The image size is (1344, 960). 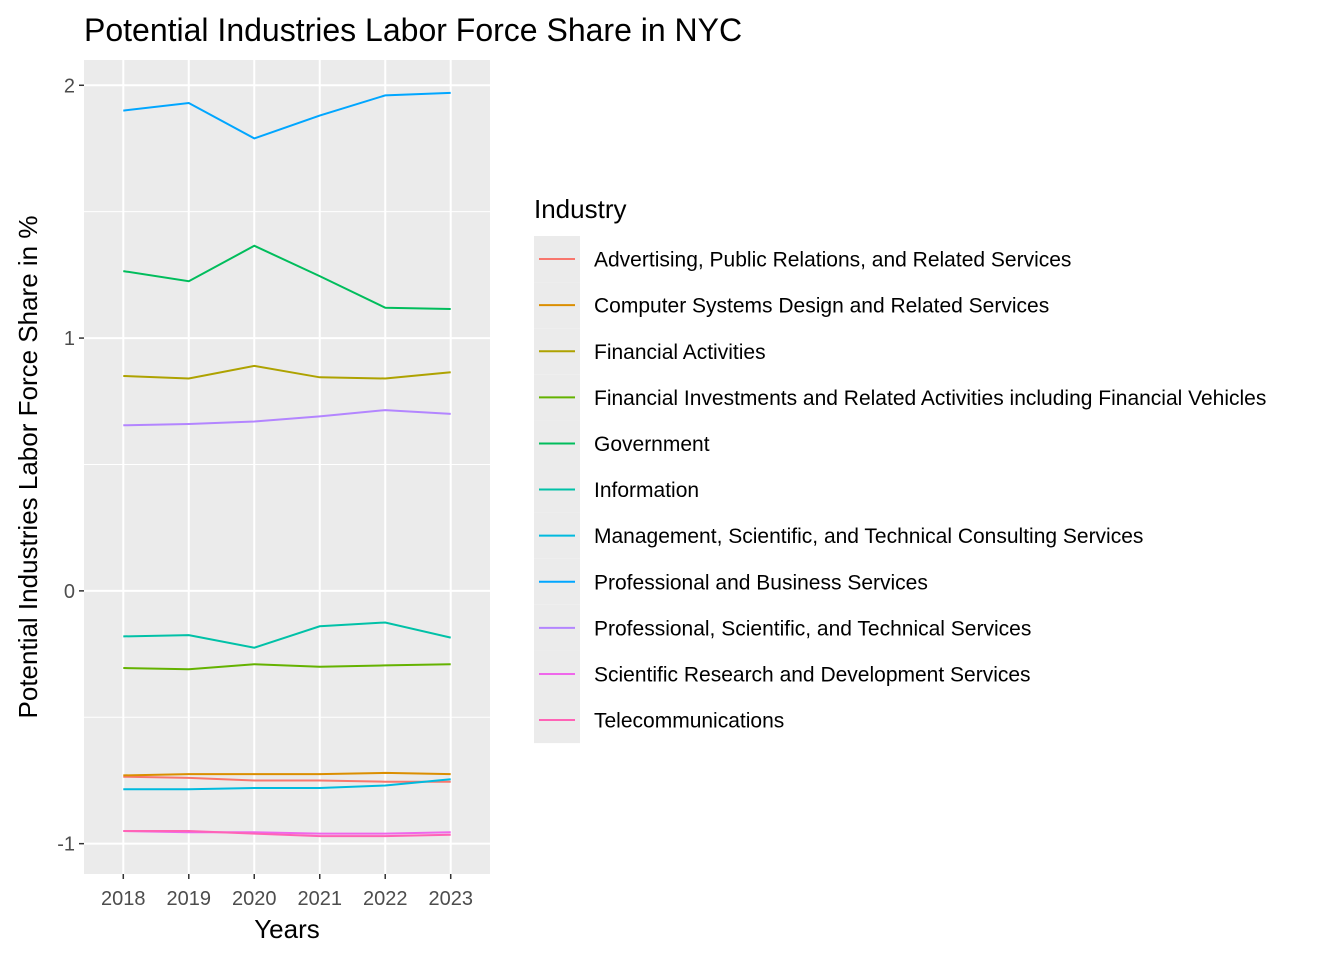 What do you see at coordinates (652, 444) in the screenshot?
I see `legend-label: Government` at bounding box center [652, 444].